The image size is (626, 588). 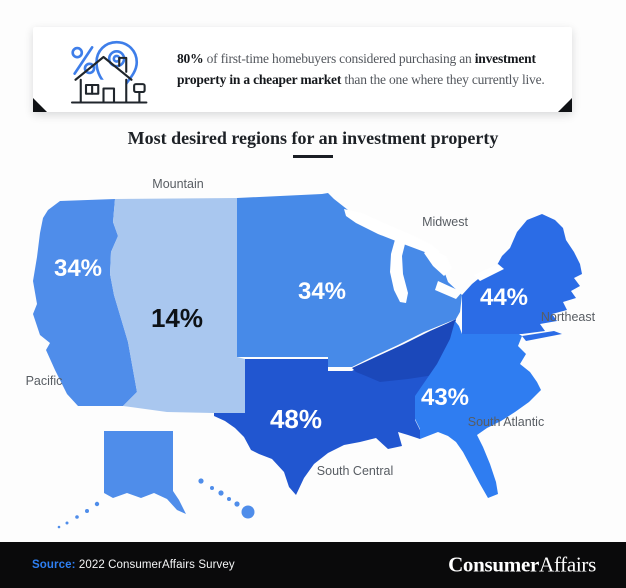 I want to click on lake-ontario, so click(x=489, y=272).